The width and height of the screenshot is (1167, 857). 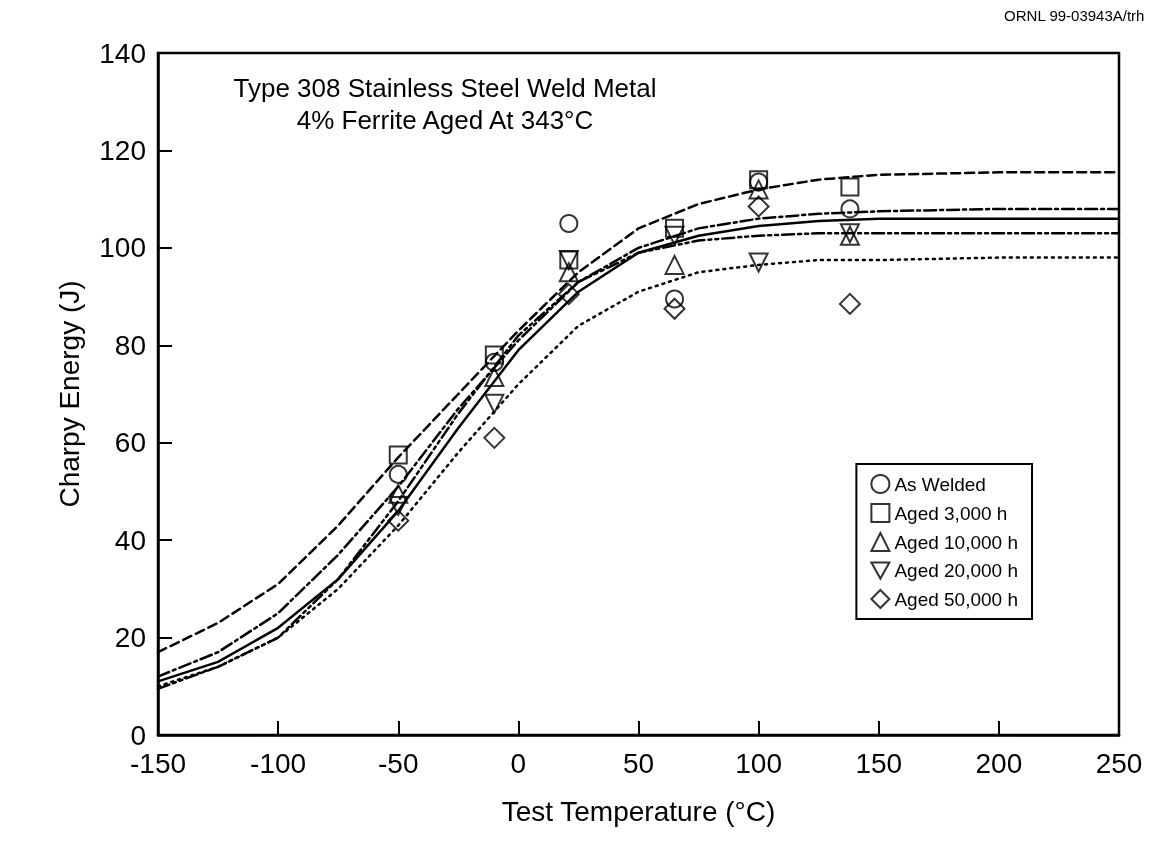 What do you see at coordinates (445, 120) in the screenshot?
I see `text: 4% Ferrite Aged At 343°C` at bounding box center [445, 120].